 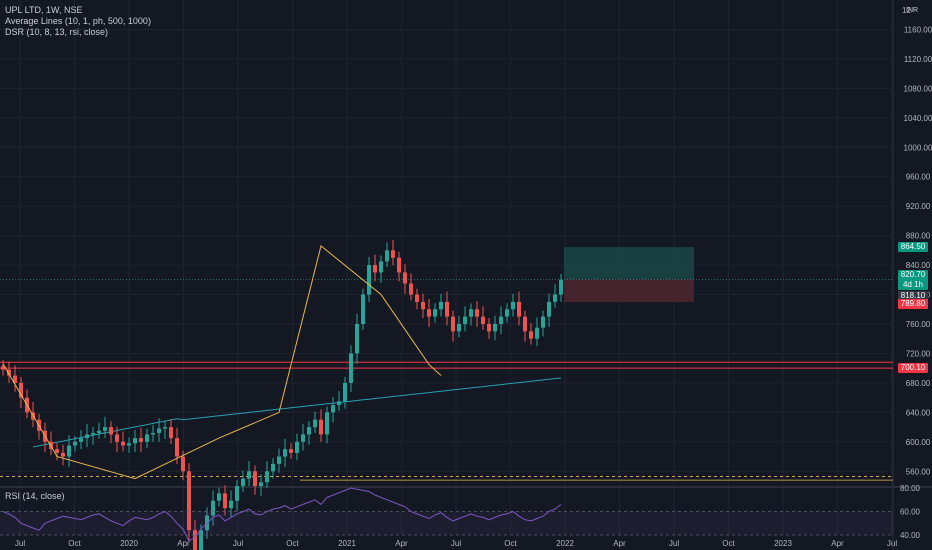 What do you see at coordinates (918, 324) in the screenshot?
I see `y-tick-label: 760.00` at bounding box center [918, 324].